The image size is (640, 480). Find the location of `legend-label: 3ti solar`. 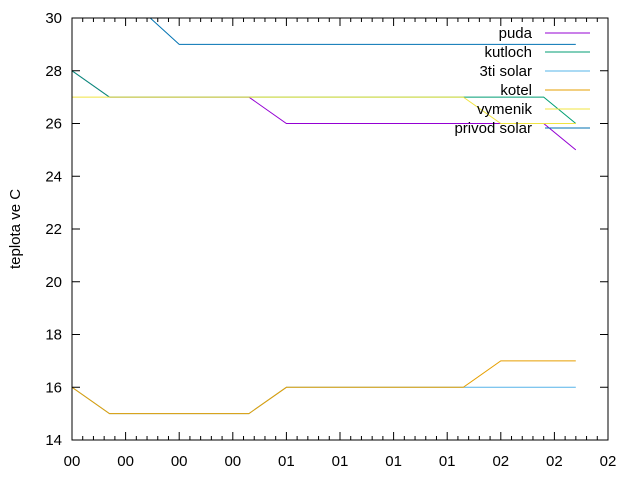

legend-label: 3ti solar is located at coordinates (505, 71).